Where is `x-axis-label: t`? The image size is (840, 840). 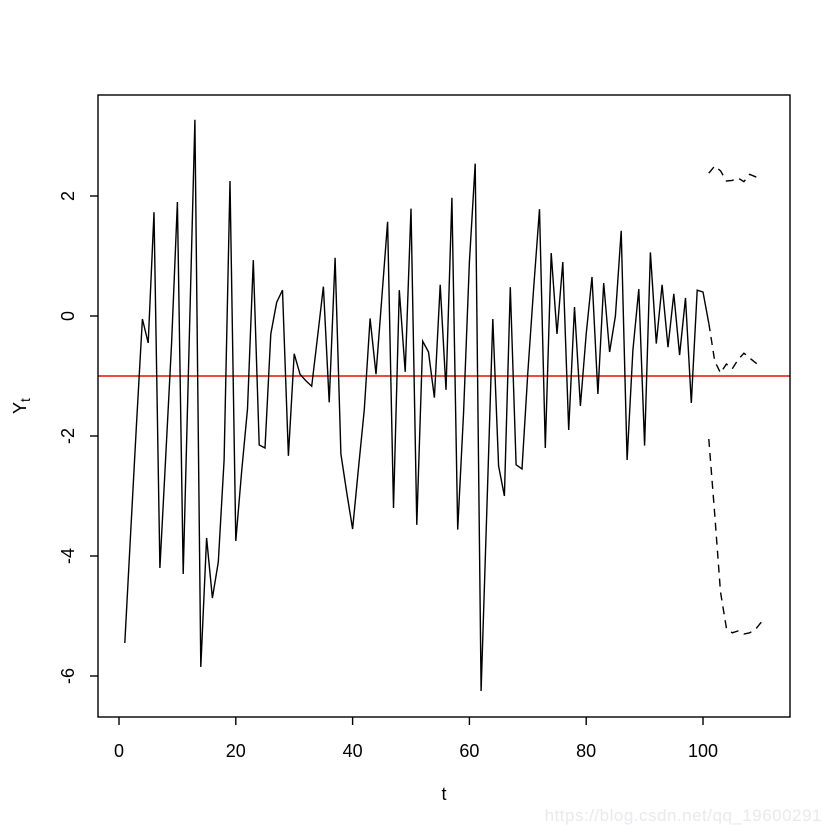 x-axis-label: t is located at coordinates (443, 794).